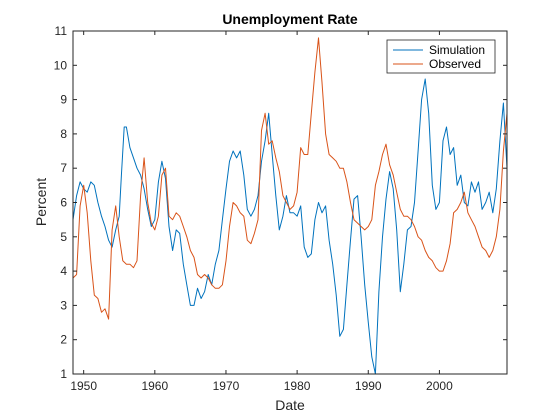  I want to click on legend-box, so click(441, 56).